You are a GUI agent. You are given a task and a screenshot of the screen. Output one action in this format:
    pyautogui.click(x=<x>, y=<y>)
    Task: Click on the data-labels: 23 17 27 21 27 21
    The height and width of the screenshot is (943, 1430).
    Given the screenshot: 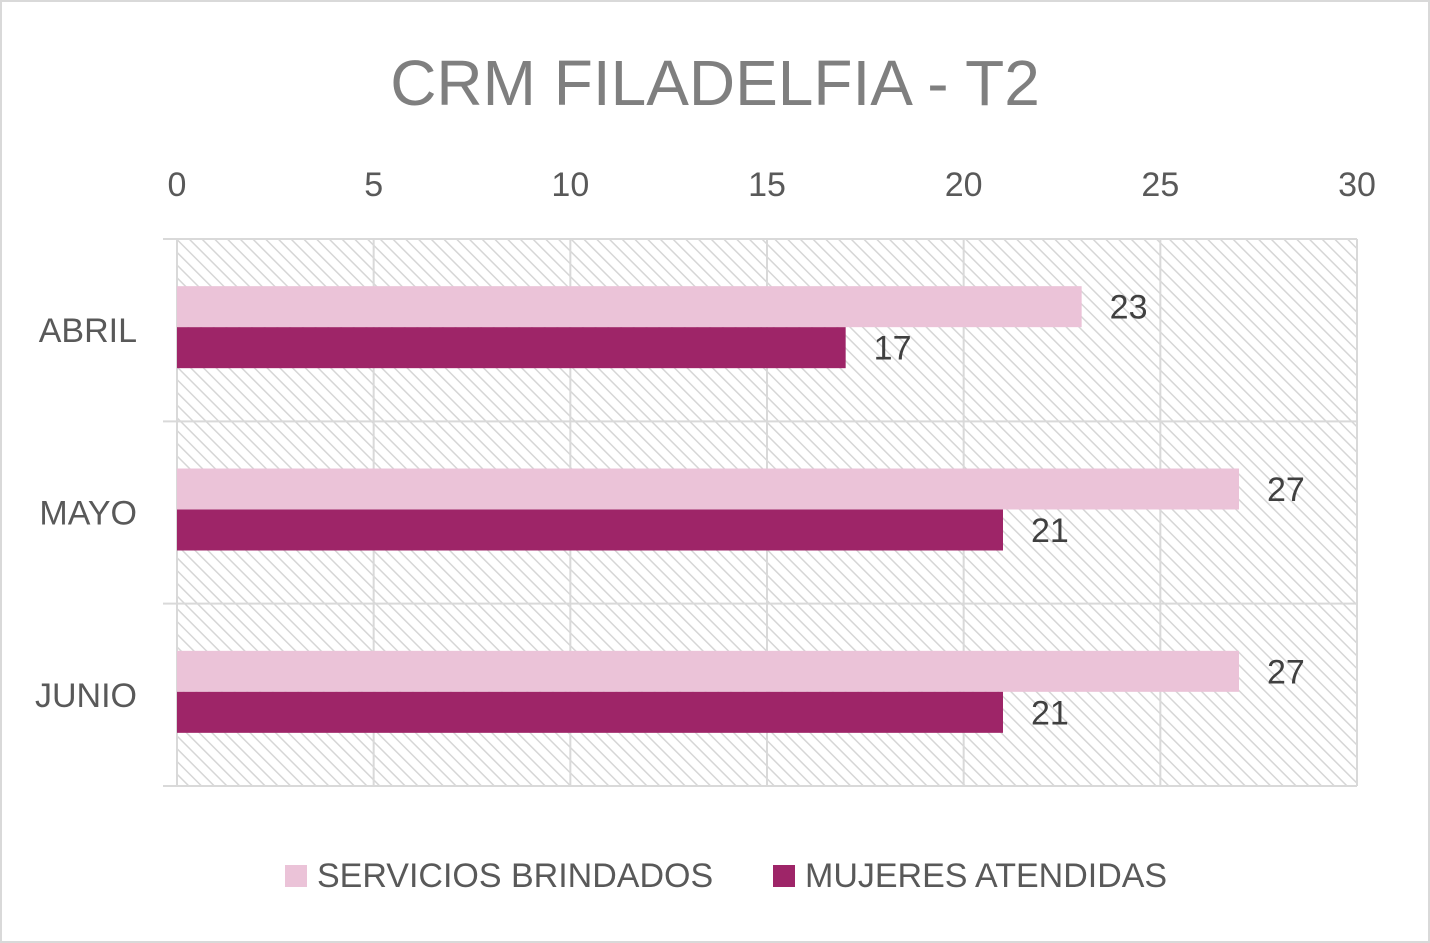 What is the action you would take?
    pyautogui.click(x=1089, y=511)
    